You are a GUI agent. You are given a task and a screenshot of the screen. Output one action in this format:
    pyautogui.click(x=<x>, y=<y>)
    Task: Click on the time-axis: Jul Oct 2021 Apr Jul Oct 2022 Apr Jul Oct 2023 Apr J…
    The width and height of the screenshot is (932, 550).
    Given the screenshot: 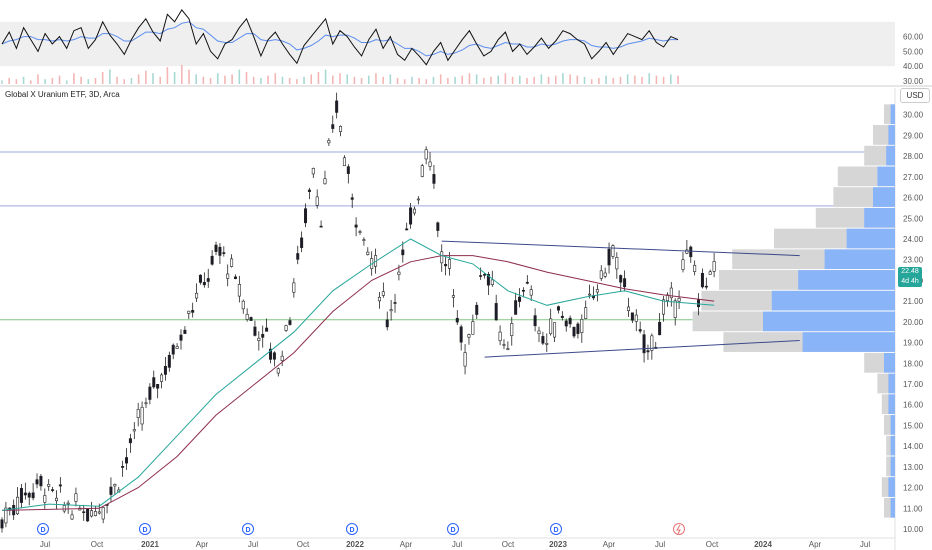 What is the action you would take?
    pyautogui.click(x=447, y=543)
    